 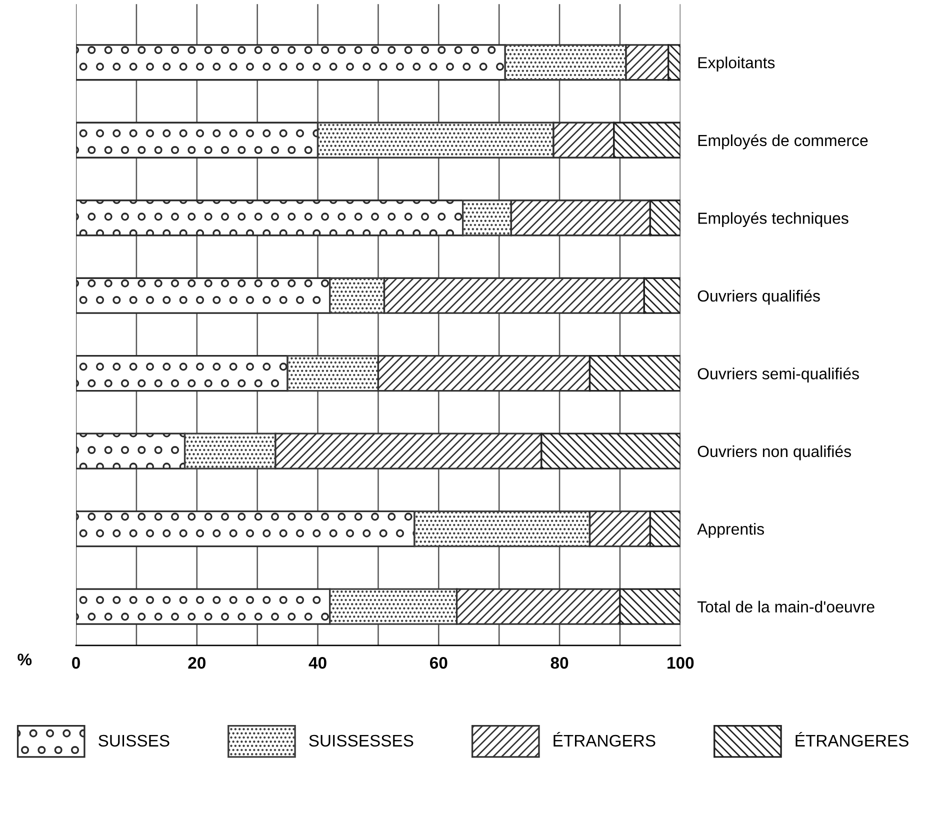 I want to click on y-tick-label: Employés de commerce, so click(x=783, y=142).